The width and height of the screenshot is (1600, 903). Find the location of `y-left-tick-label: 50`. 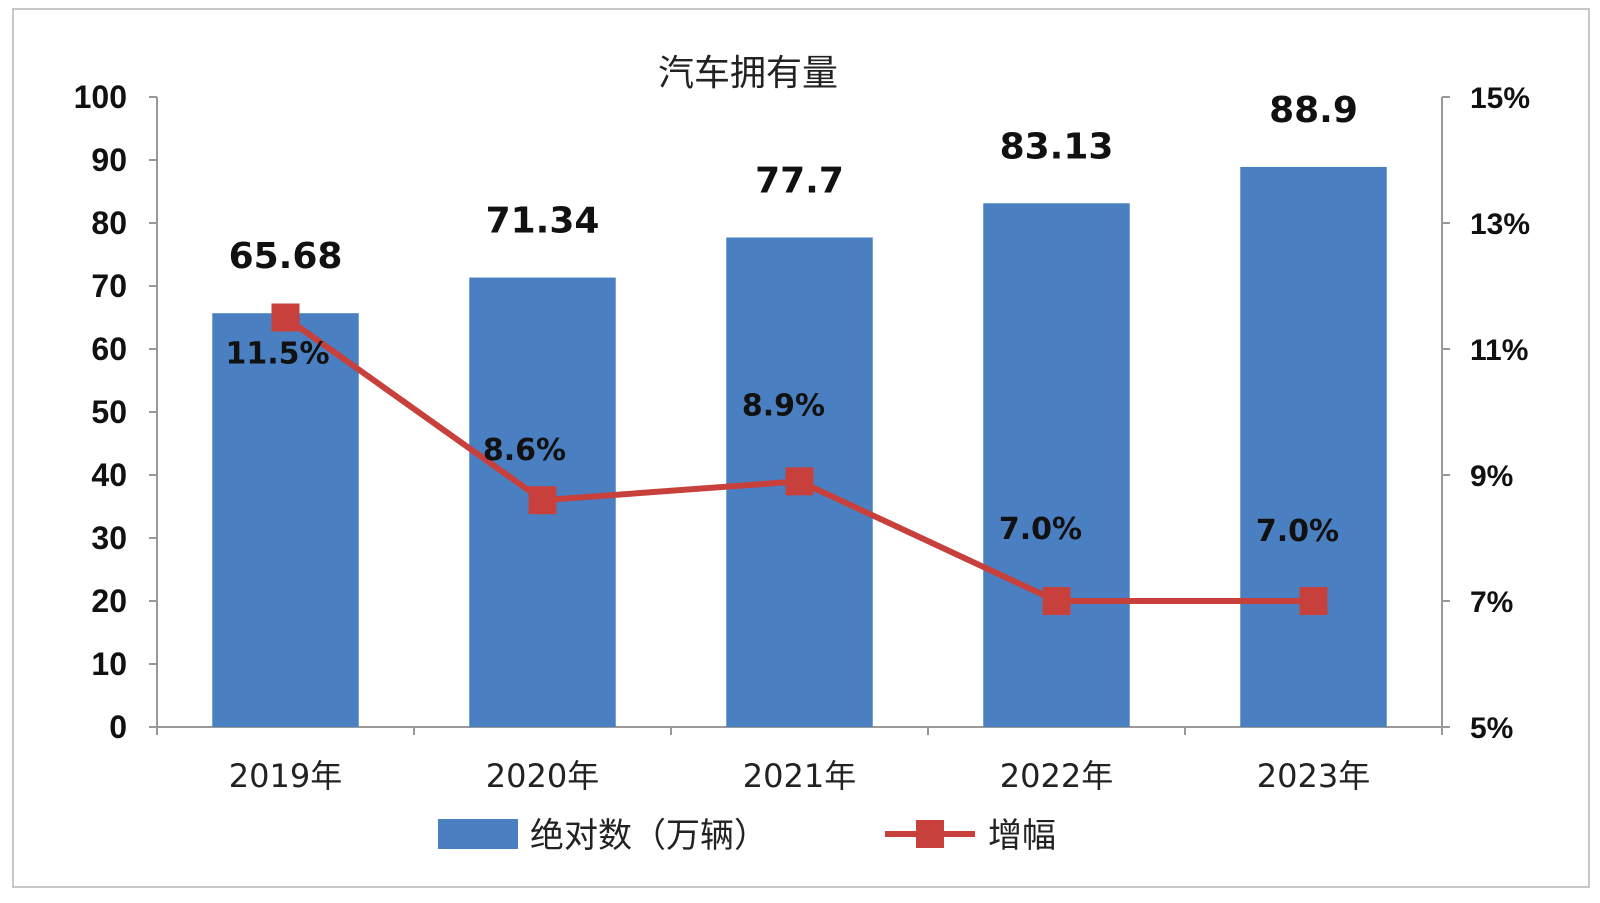

y-left-tick-label: 50 is located at coordinates (109, 412).